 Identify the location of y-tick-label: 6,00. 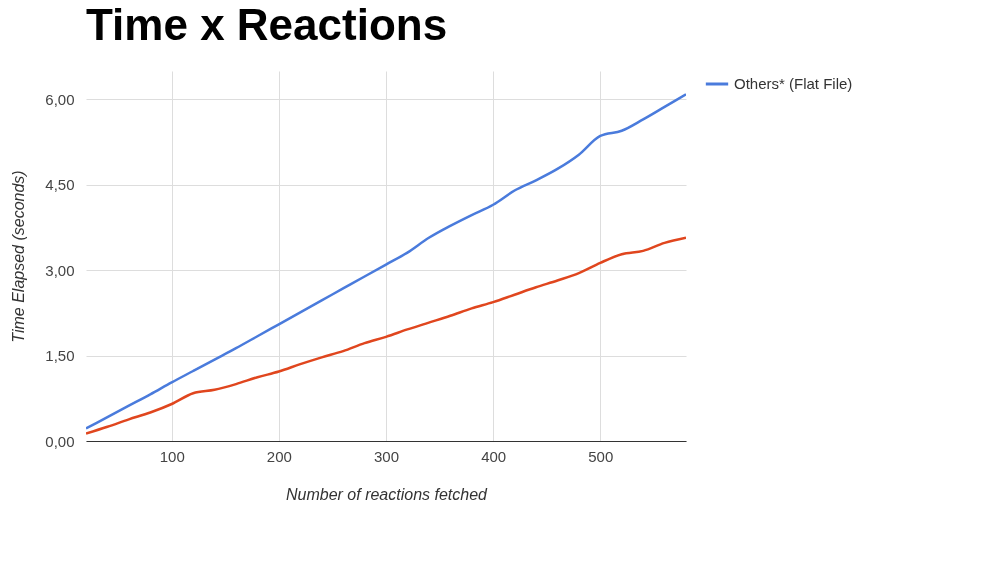
(60, 99).